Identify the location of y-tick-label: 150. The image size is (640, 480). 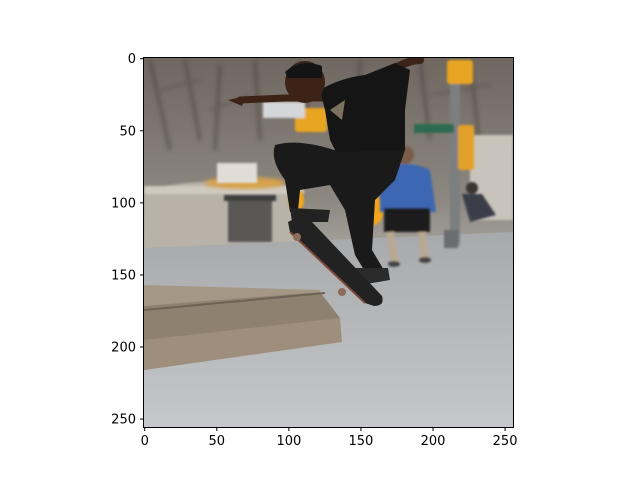
(123, 275).